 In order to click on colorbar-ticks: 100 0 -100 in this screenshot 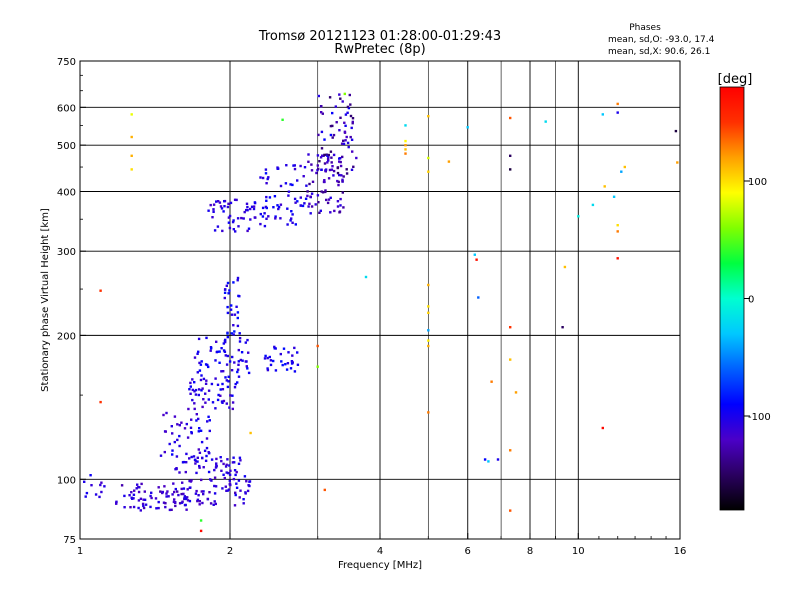, I will do `click(757, 300)`.